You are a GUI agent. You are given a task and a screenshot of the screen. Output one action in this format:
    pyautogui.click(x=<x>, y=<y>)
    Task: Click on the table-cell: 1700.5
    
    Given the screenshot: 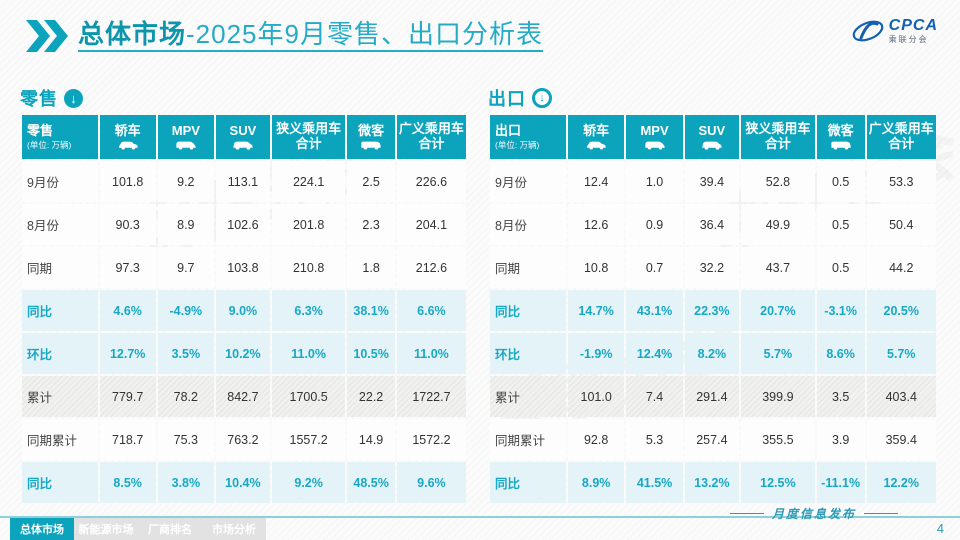 What is the action you would take?
    pyautogui.click(x=308, y=396)
    